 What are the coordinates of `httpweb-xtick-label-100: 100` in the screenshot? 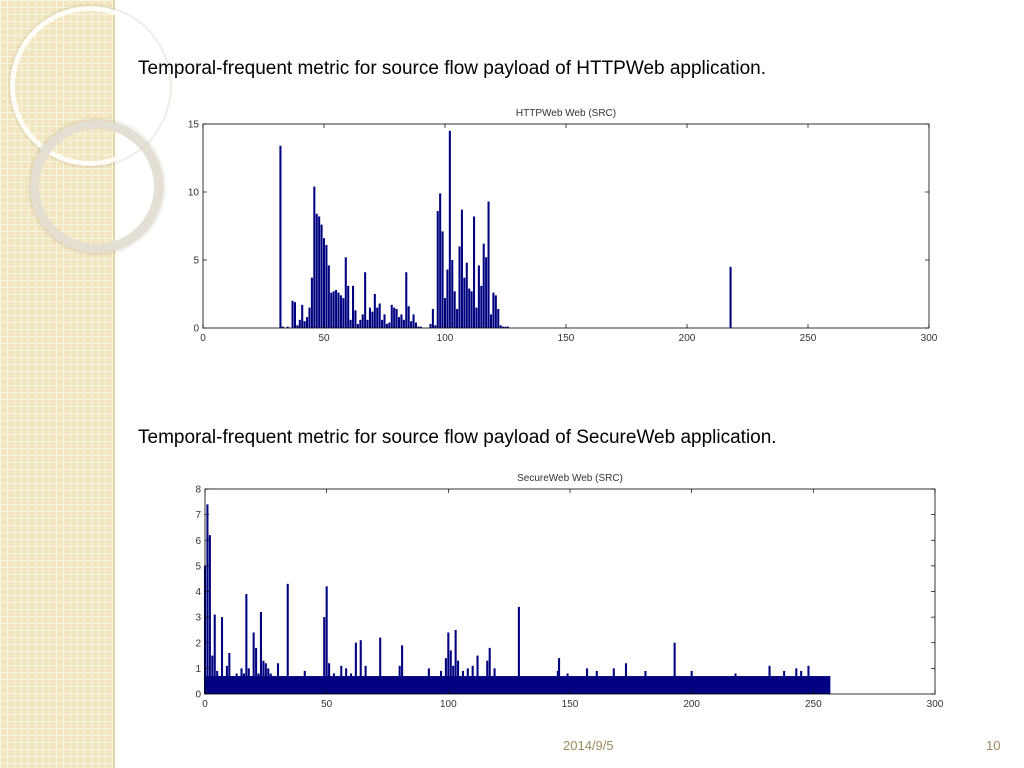 It's located at (445, 338).